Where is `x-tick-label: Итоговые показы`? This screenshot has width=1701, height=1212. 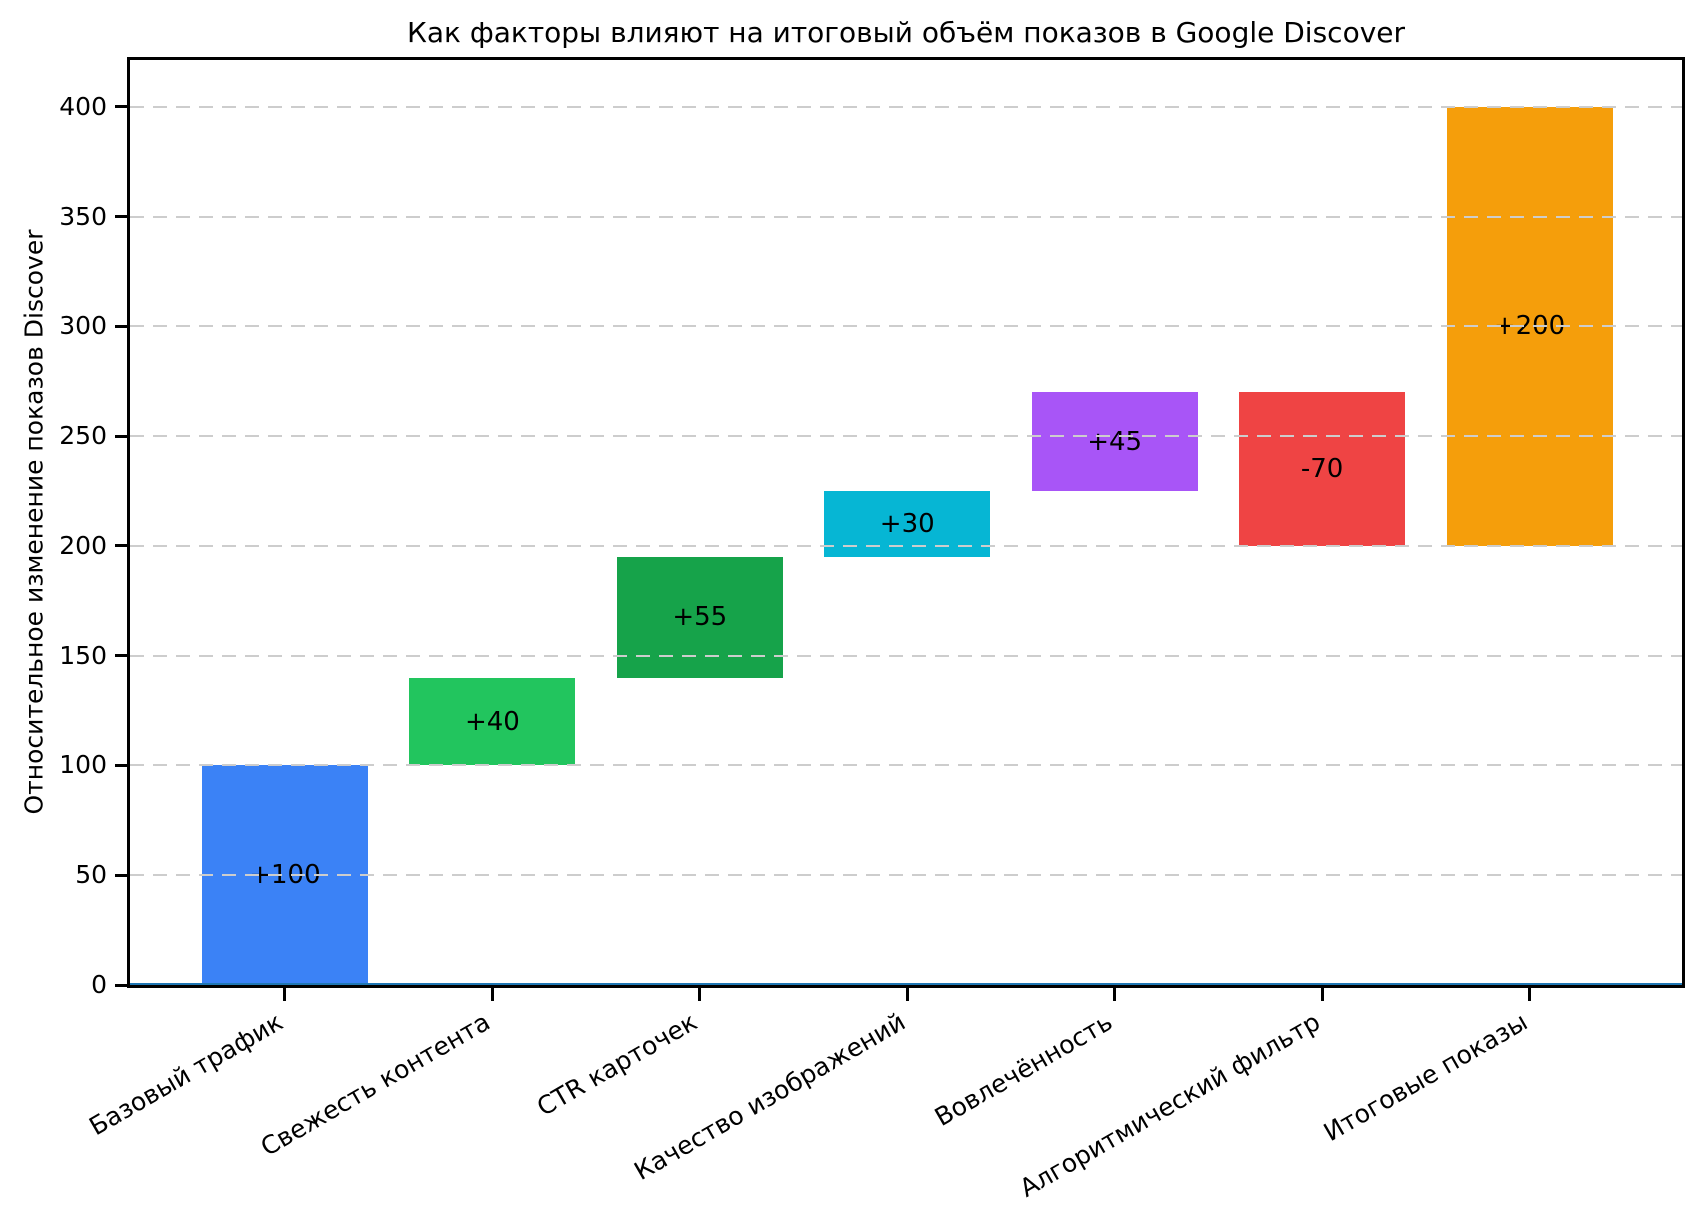
x-tick-label: Итоговые показы is located at coordinates (1425, 1077).